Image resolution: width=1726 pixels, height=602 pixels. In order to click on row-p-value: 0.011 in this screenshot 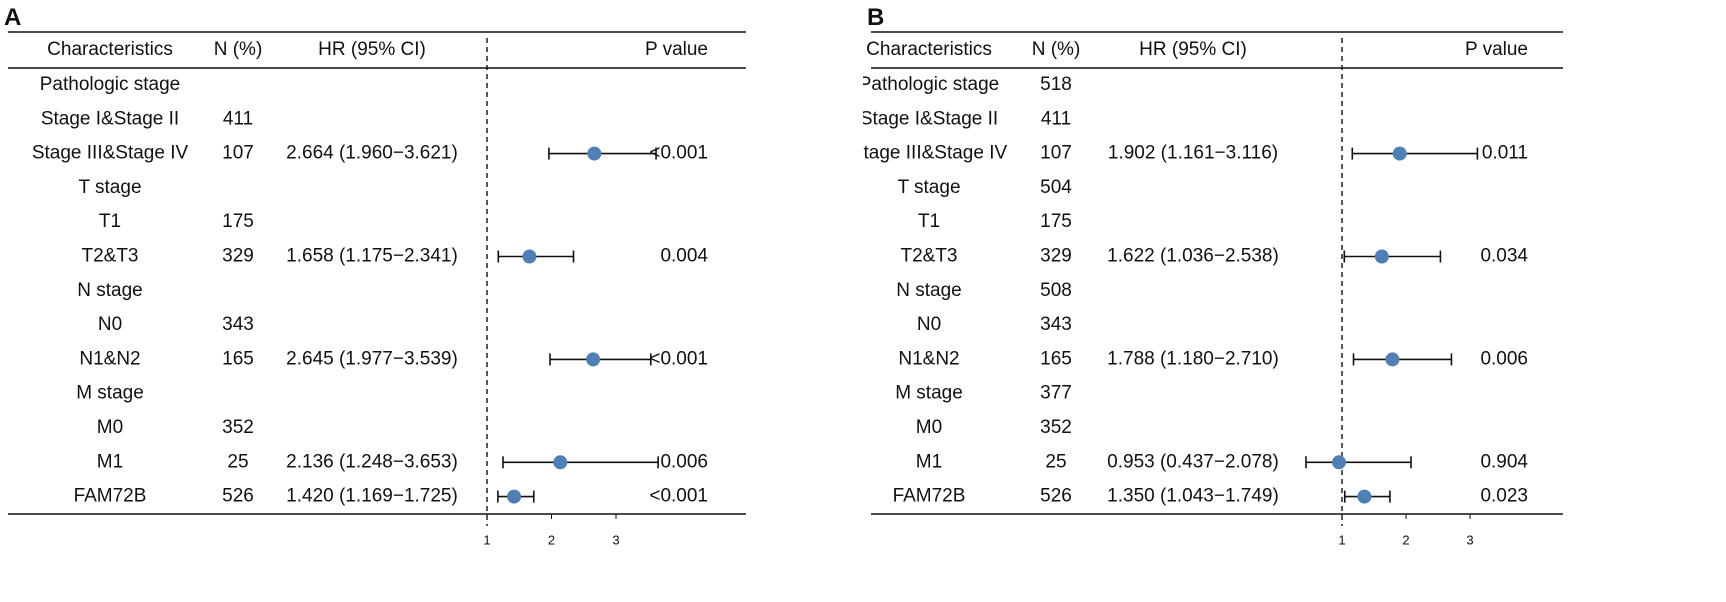, I will do `click(1505, 153)`.